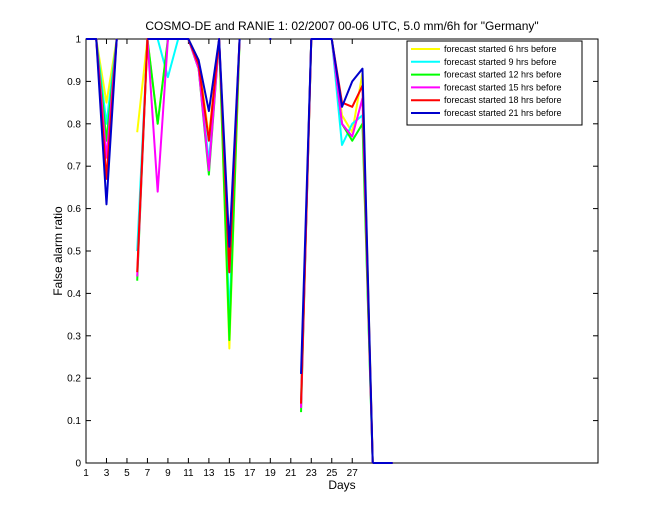 The width and height of the screenshot is (660, 520). Describe the element at coordinates (503, 87) in the screenshot. I see `legend-label: forecast started 15 hrs before` at that location.